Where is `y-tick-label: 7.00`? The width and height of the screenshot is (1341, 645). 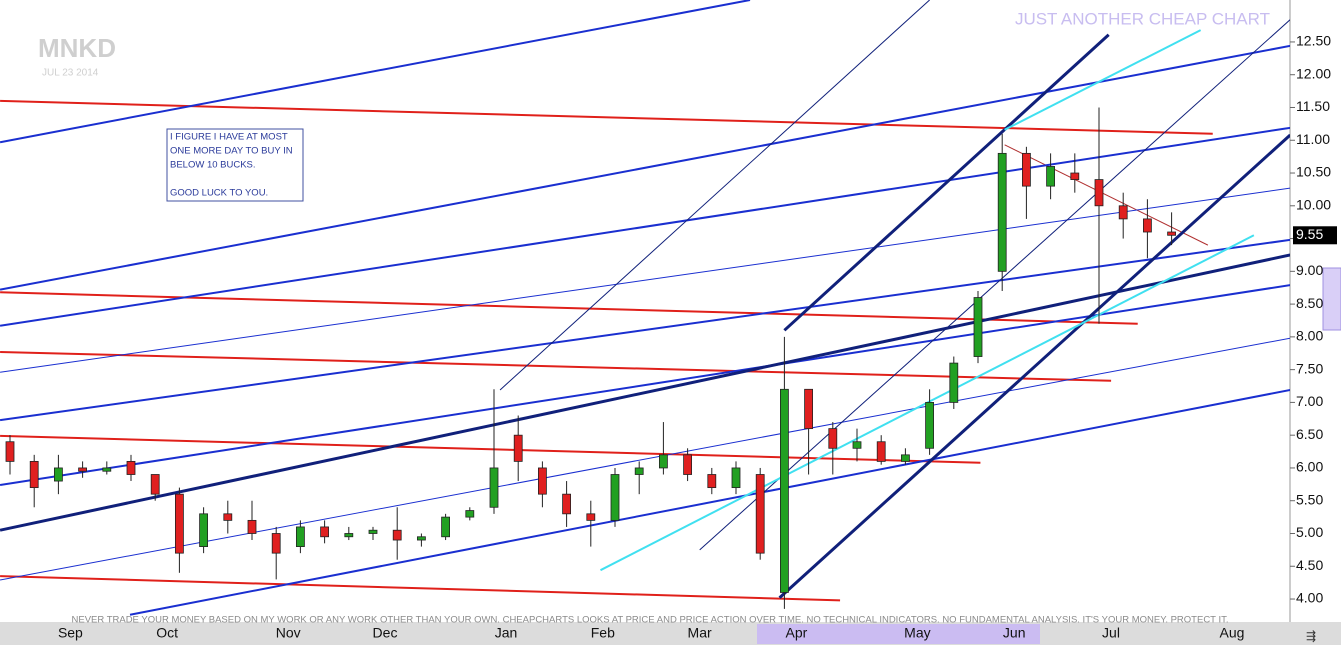 y-tick-label: 7.00 is located at coordinates (1309, 401).